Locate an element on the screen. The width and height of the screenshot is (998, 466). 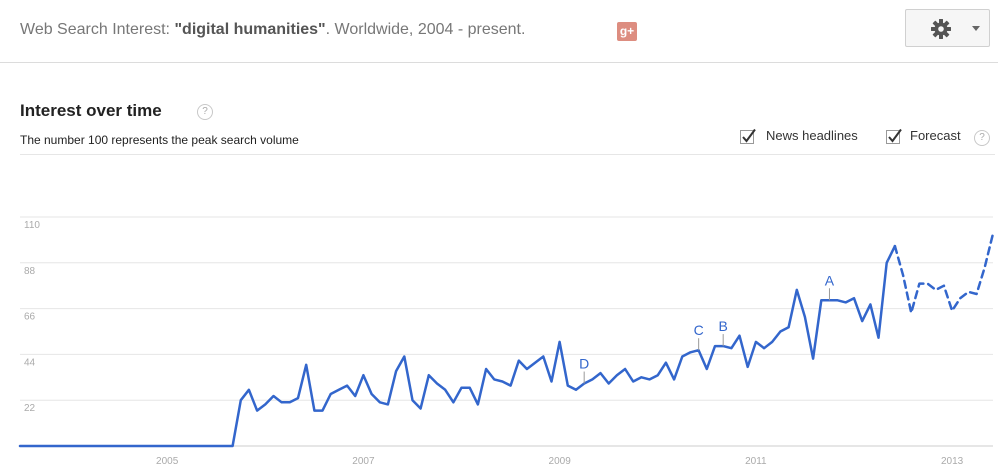
forecast-series-line is located at coordinates (944, 273).